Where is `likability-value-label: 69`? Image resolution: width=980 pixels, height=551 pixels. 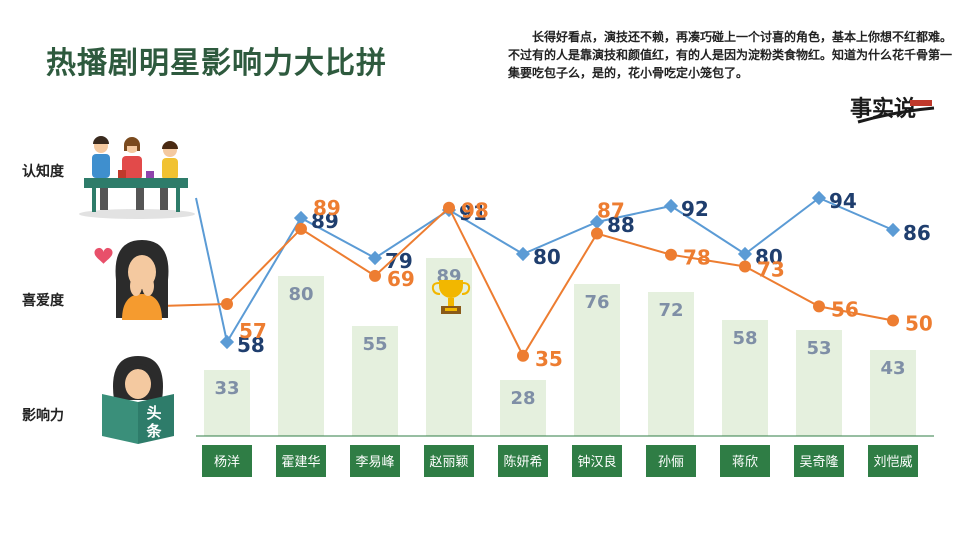
likability-value-label: 69 is located at coordinates (401, 279).